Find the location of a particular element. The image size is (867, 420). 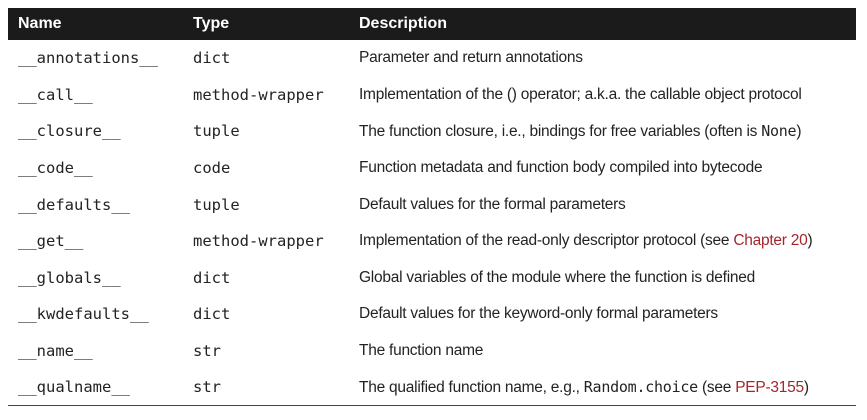

inline-code: Random.choice is located at coordinates (640, 386).